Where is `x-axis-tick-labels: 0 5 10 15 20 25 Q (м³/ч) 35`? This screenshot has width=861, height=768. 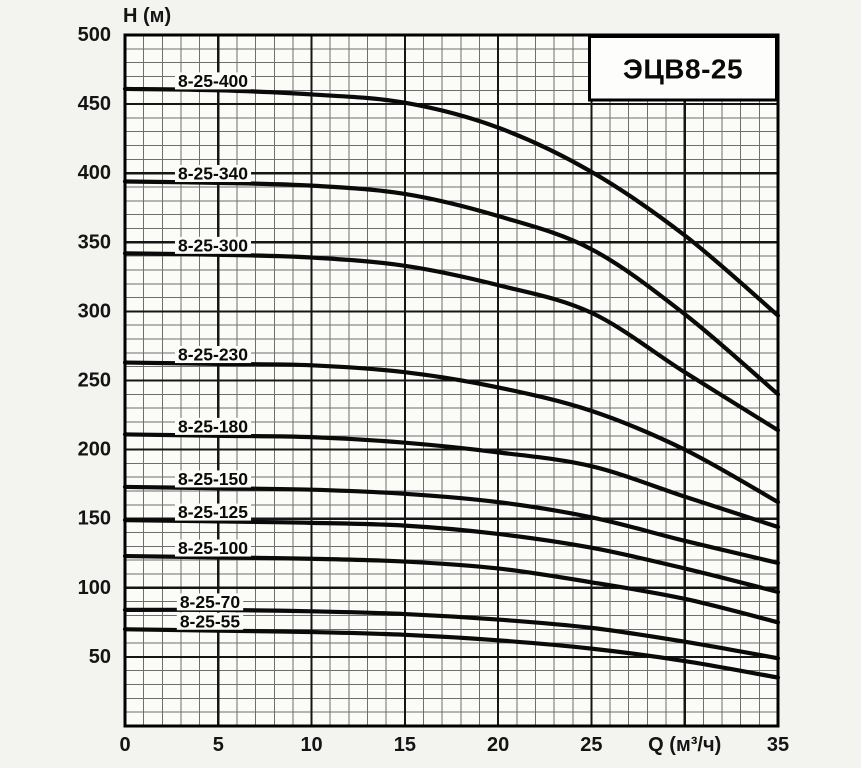
x-axis-tick-labels: 0 5 10 15 20 25 Q (м³/ч) 35 is located at coordinates (454, 745).